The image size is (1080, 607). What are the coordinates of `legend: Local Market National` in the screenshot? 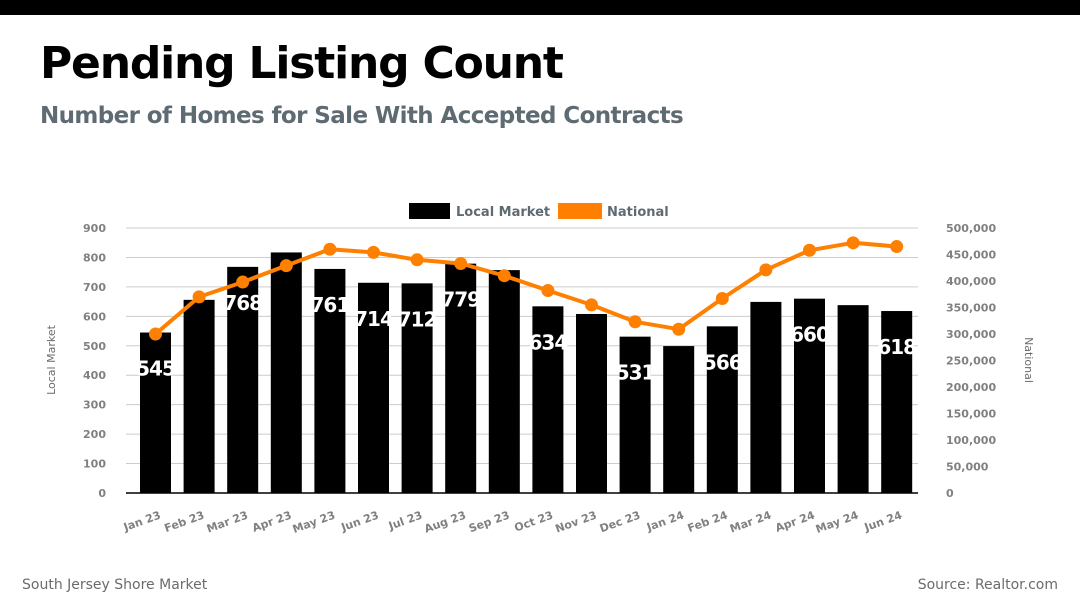 It's located at (539, 211).